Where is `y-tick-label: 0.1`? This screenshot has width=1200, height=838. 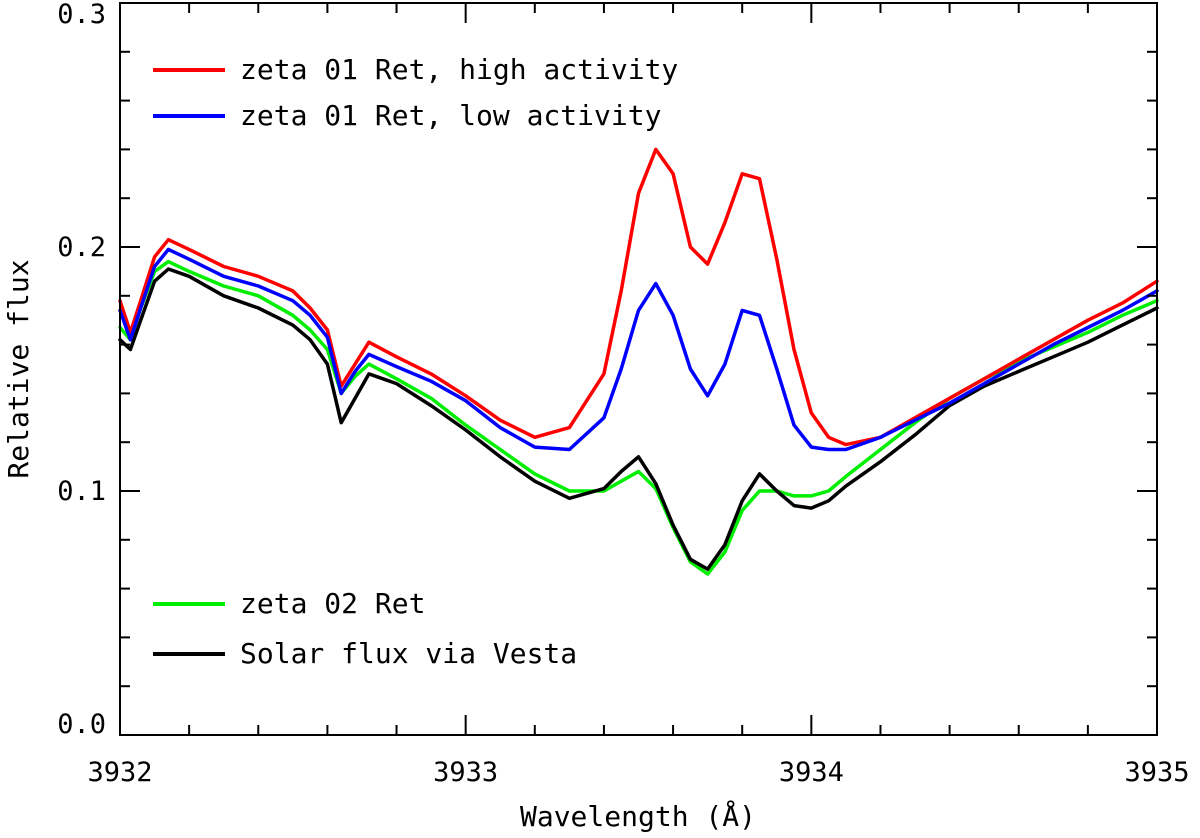 y-tick-label: 0.1 is located at coordinates (81, 491).